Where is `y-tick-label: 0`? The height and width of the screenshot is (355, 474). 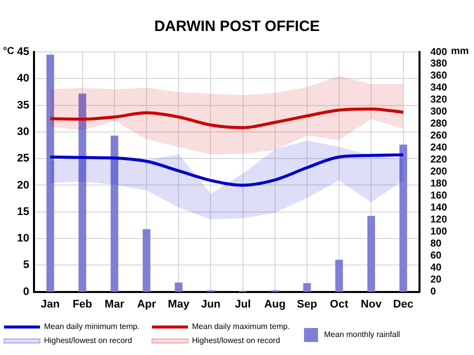 y-tick-label: 0 is located at coordinates (26, 292).